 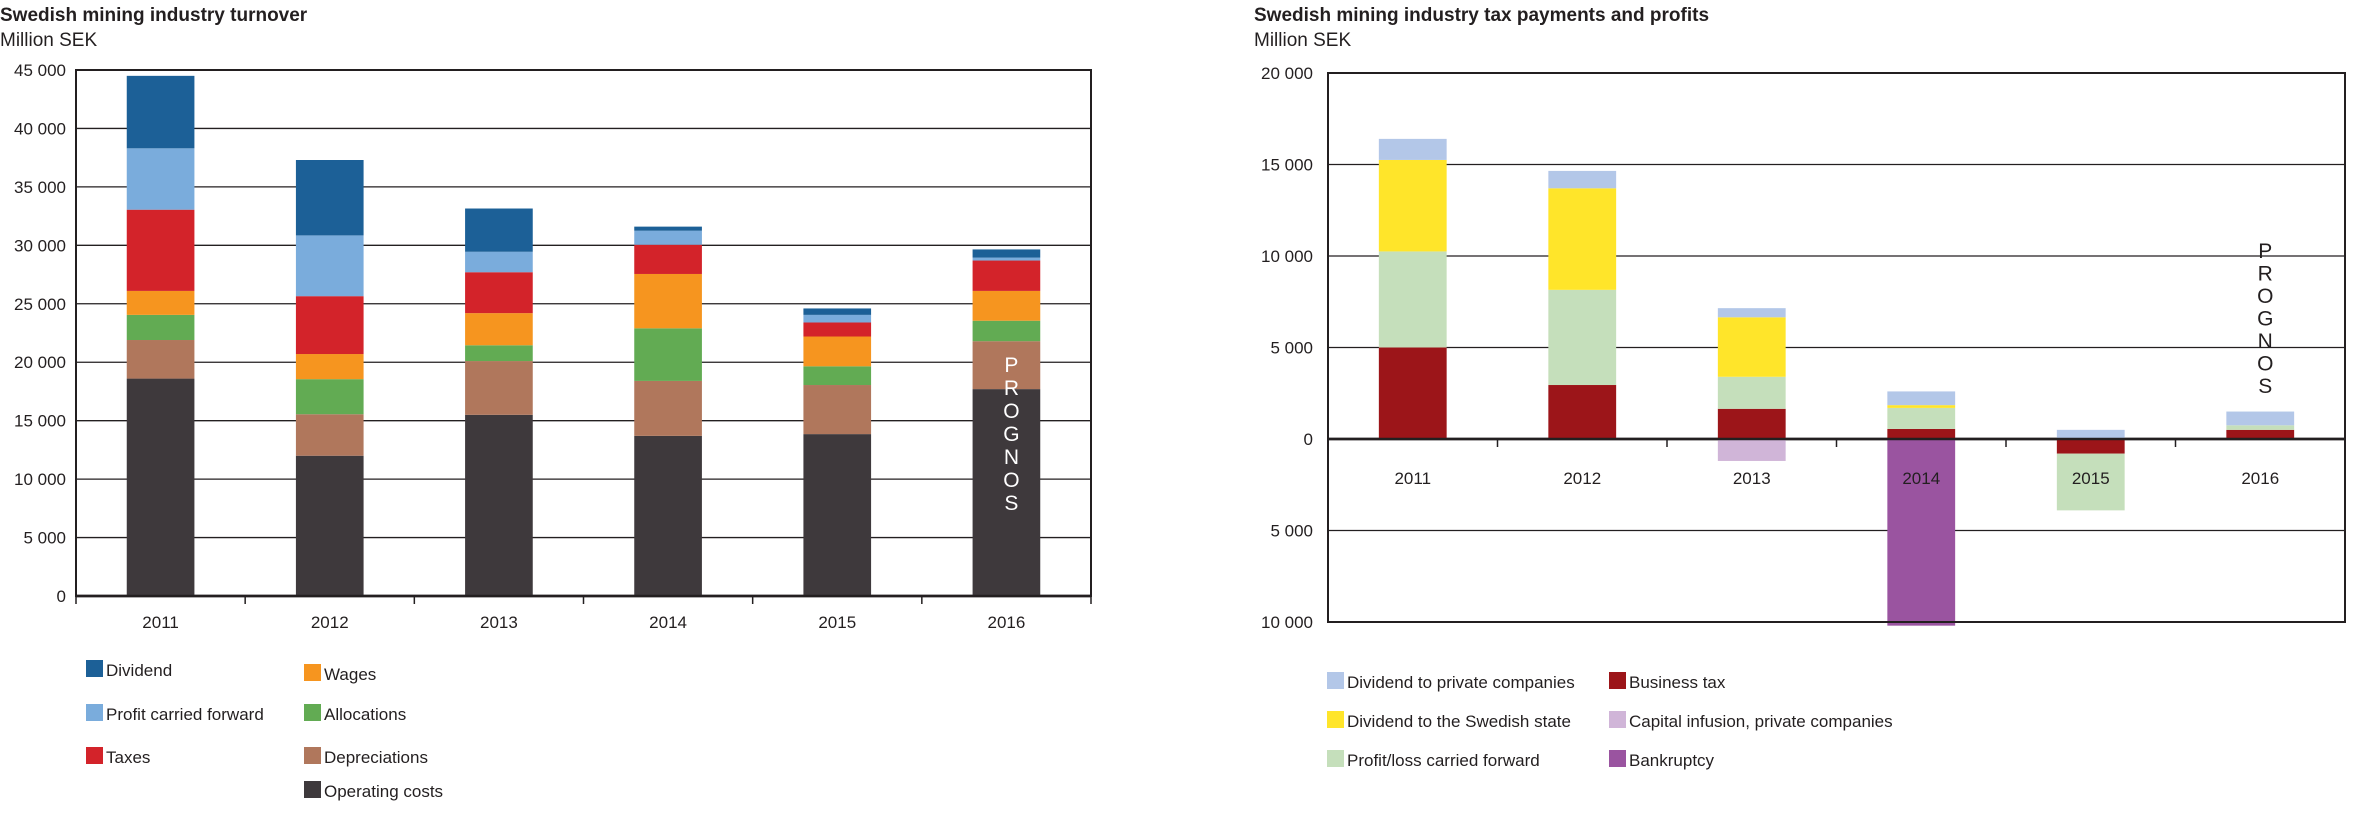 I want to click on legend-item: Wages, so click(x=340, y=674).